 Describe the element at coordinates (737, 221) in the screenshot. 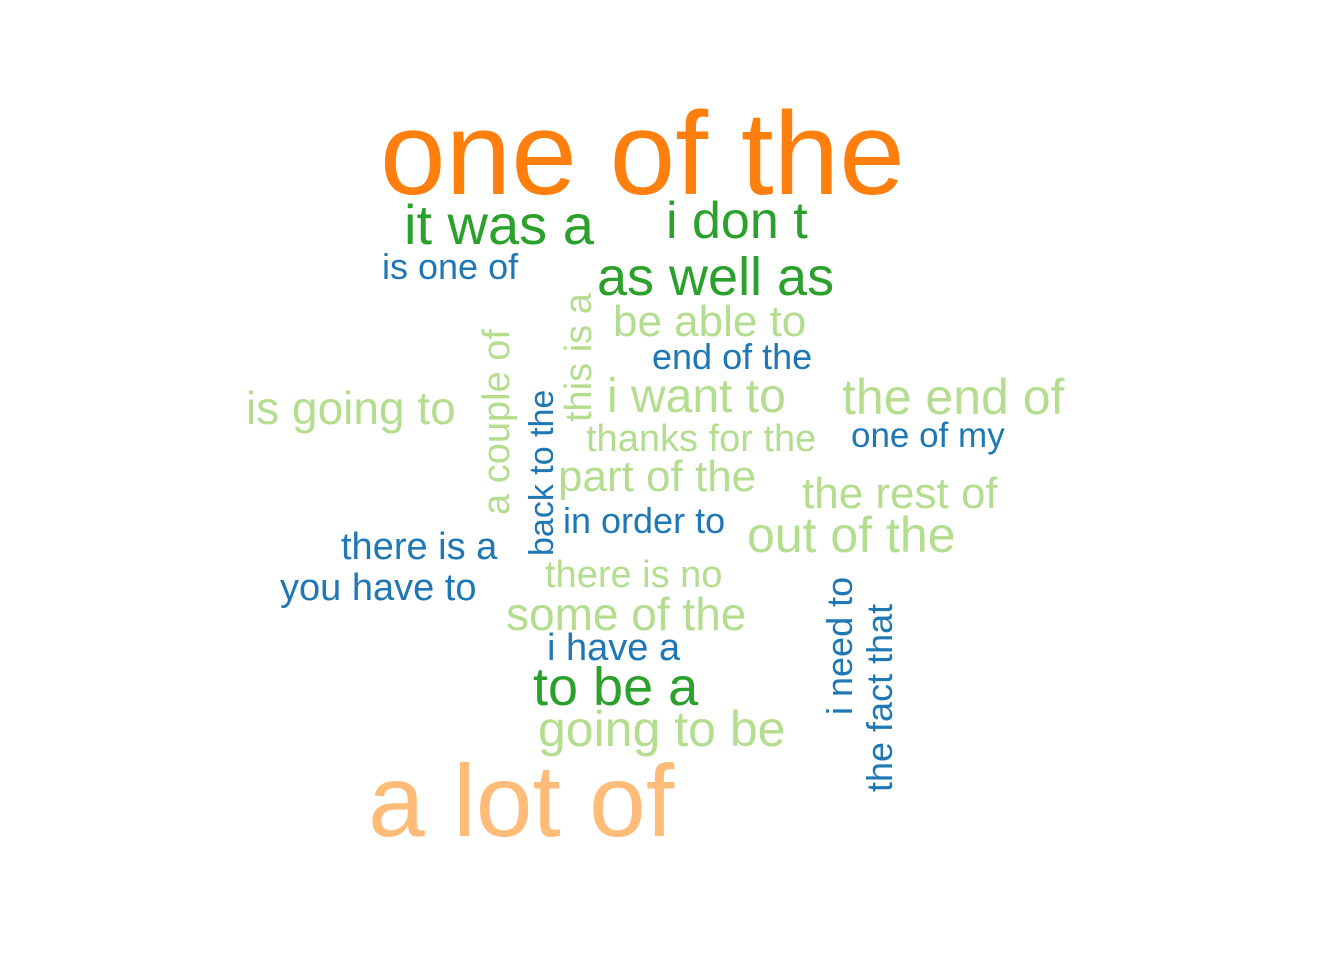

I see `word-i-dont-t: i don t` at that location.